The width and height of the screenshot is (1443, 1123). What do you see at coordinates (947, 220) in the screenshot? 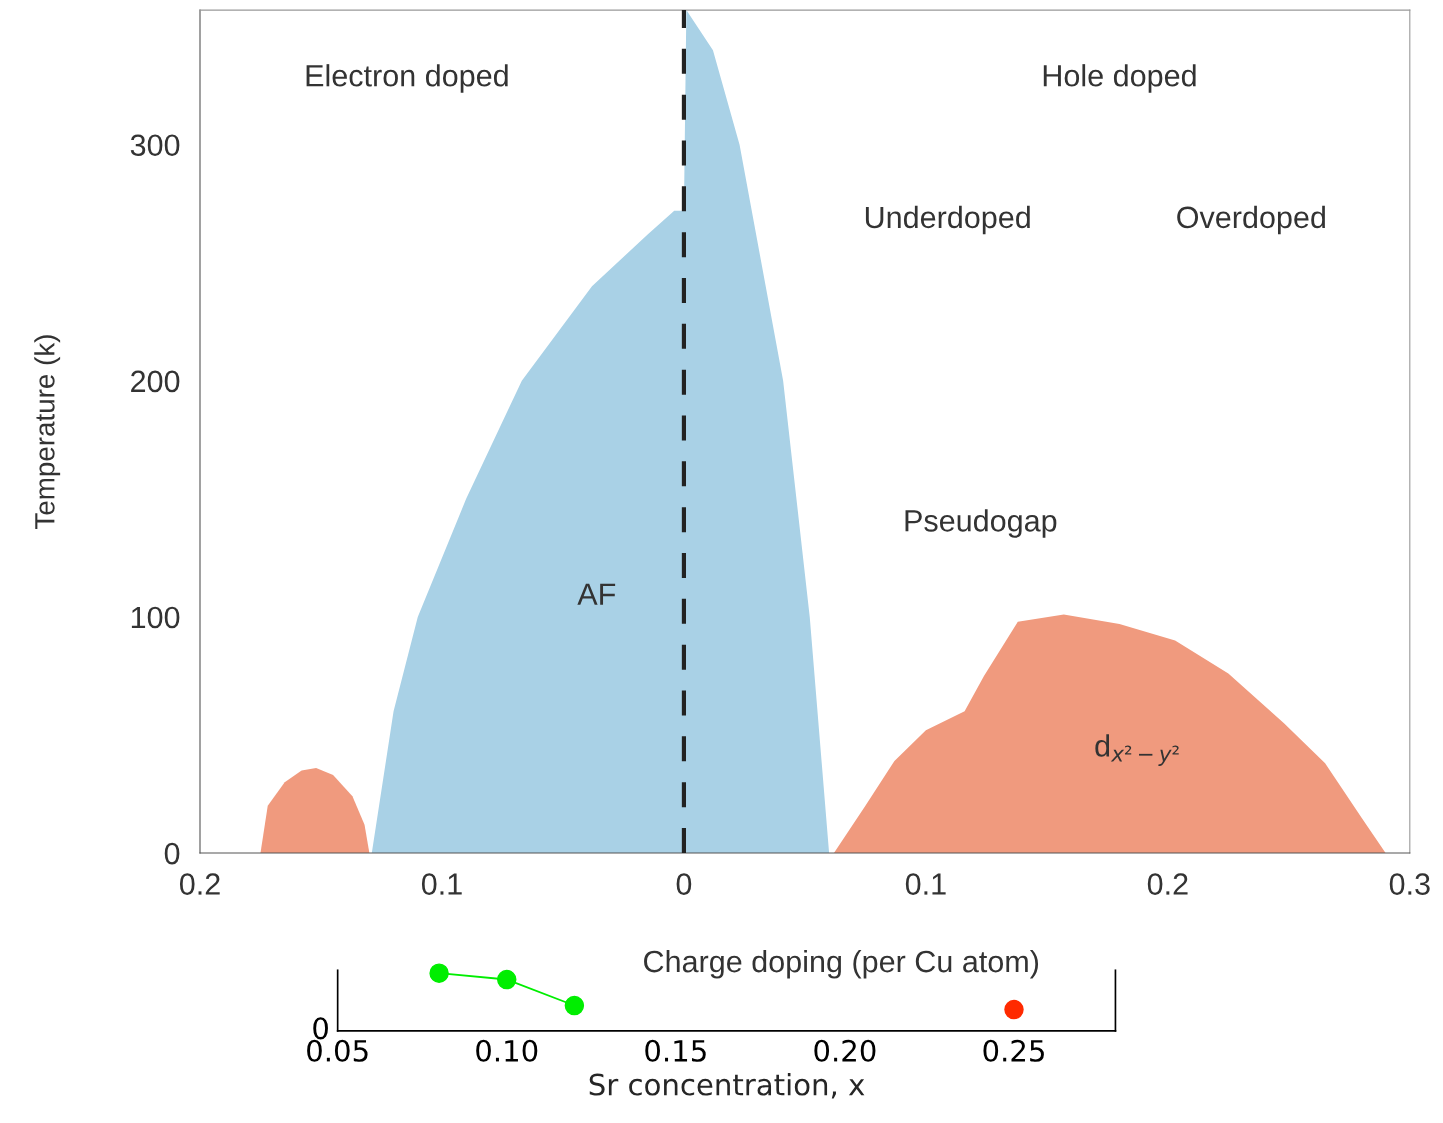
I see `annotation: Underdoped` at bounding box center [947, 220].